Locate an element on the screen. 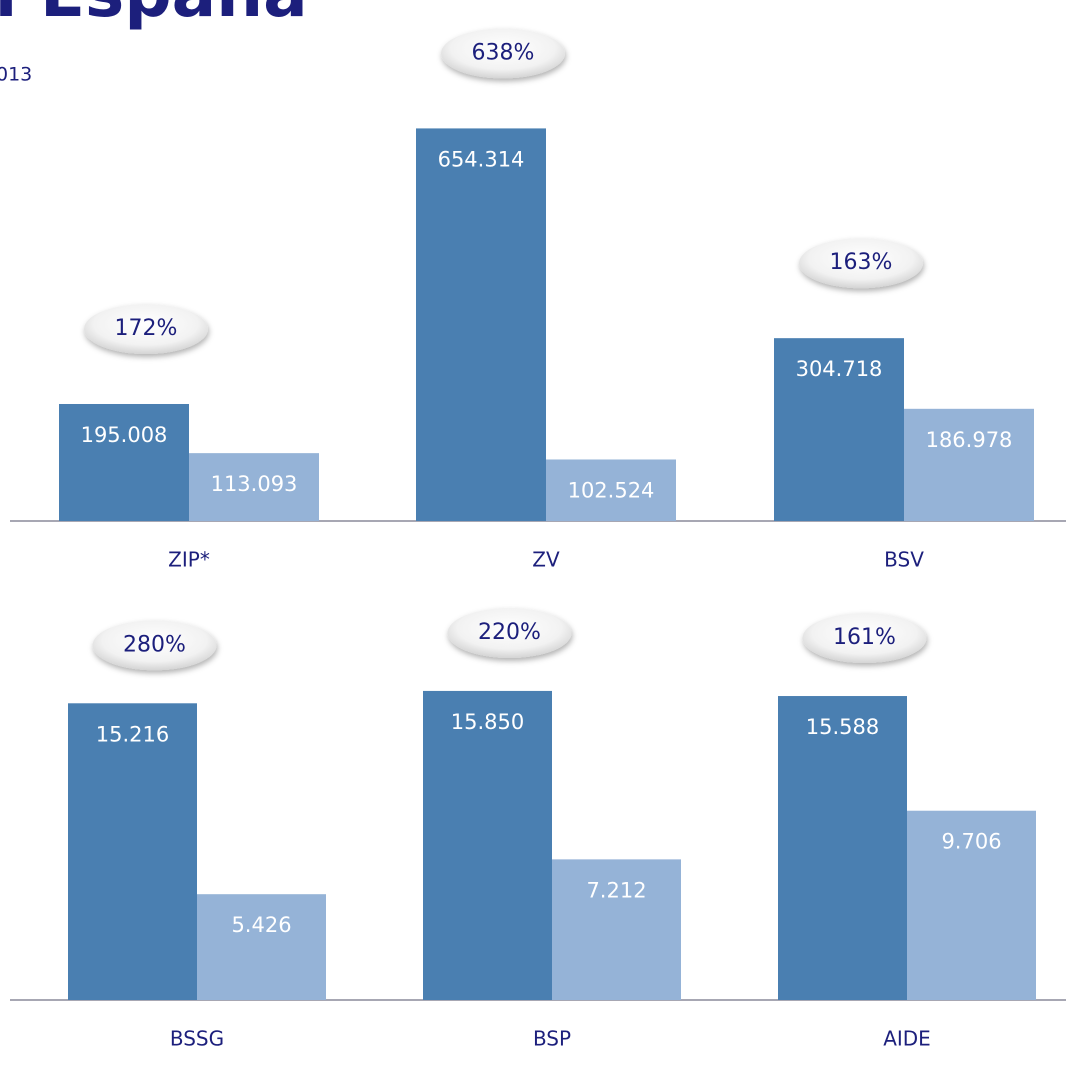 The height and width of the screenshot is (1076, 1066). value-label: 195.008 is located at coordinates (124, 435).